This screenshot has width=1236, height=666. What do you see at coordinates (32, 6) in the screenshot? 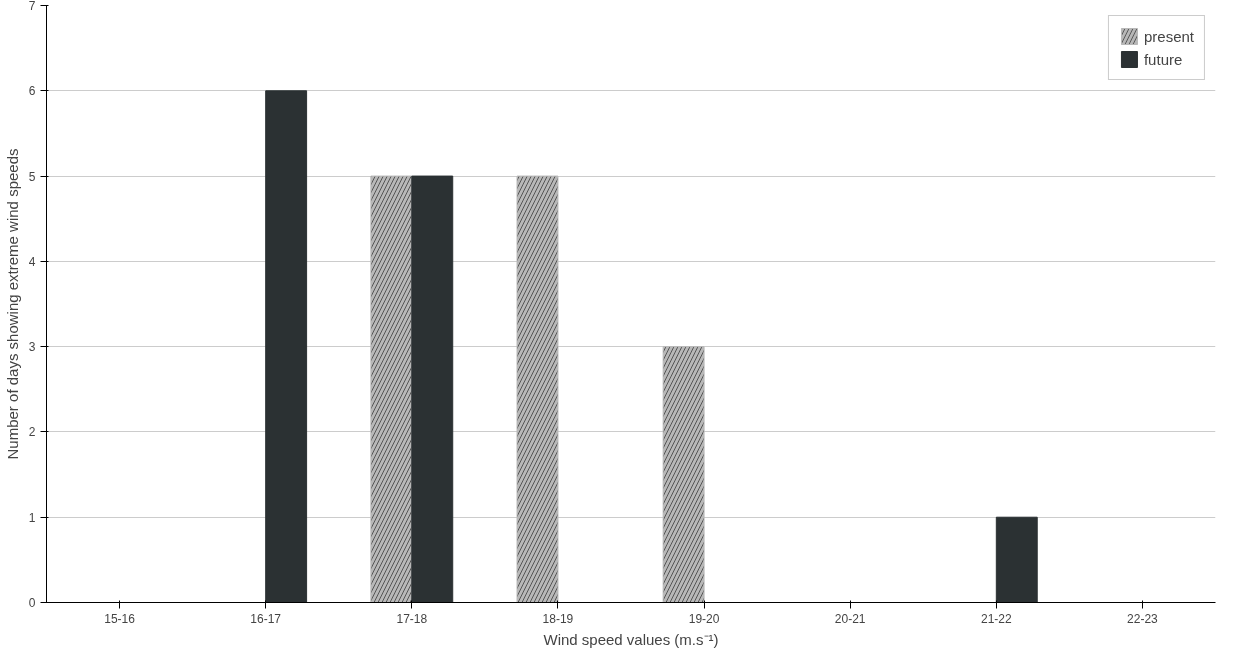
I see `y-tick-label: 7` at bounding box center [32, 6].